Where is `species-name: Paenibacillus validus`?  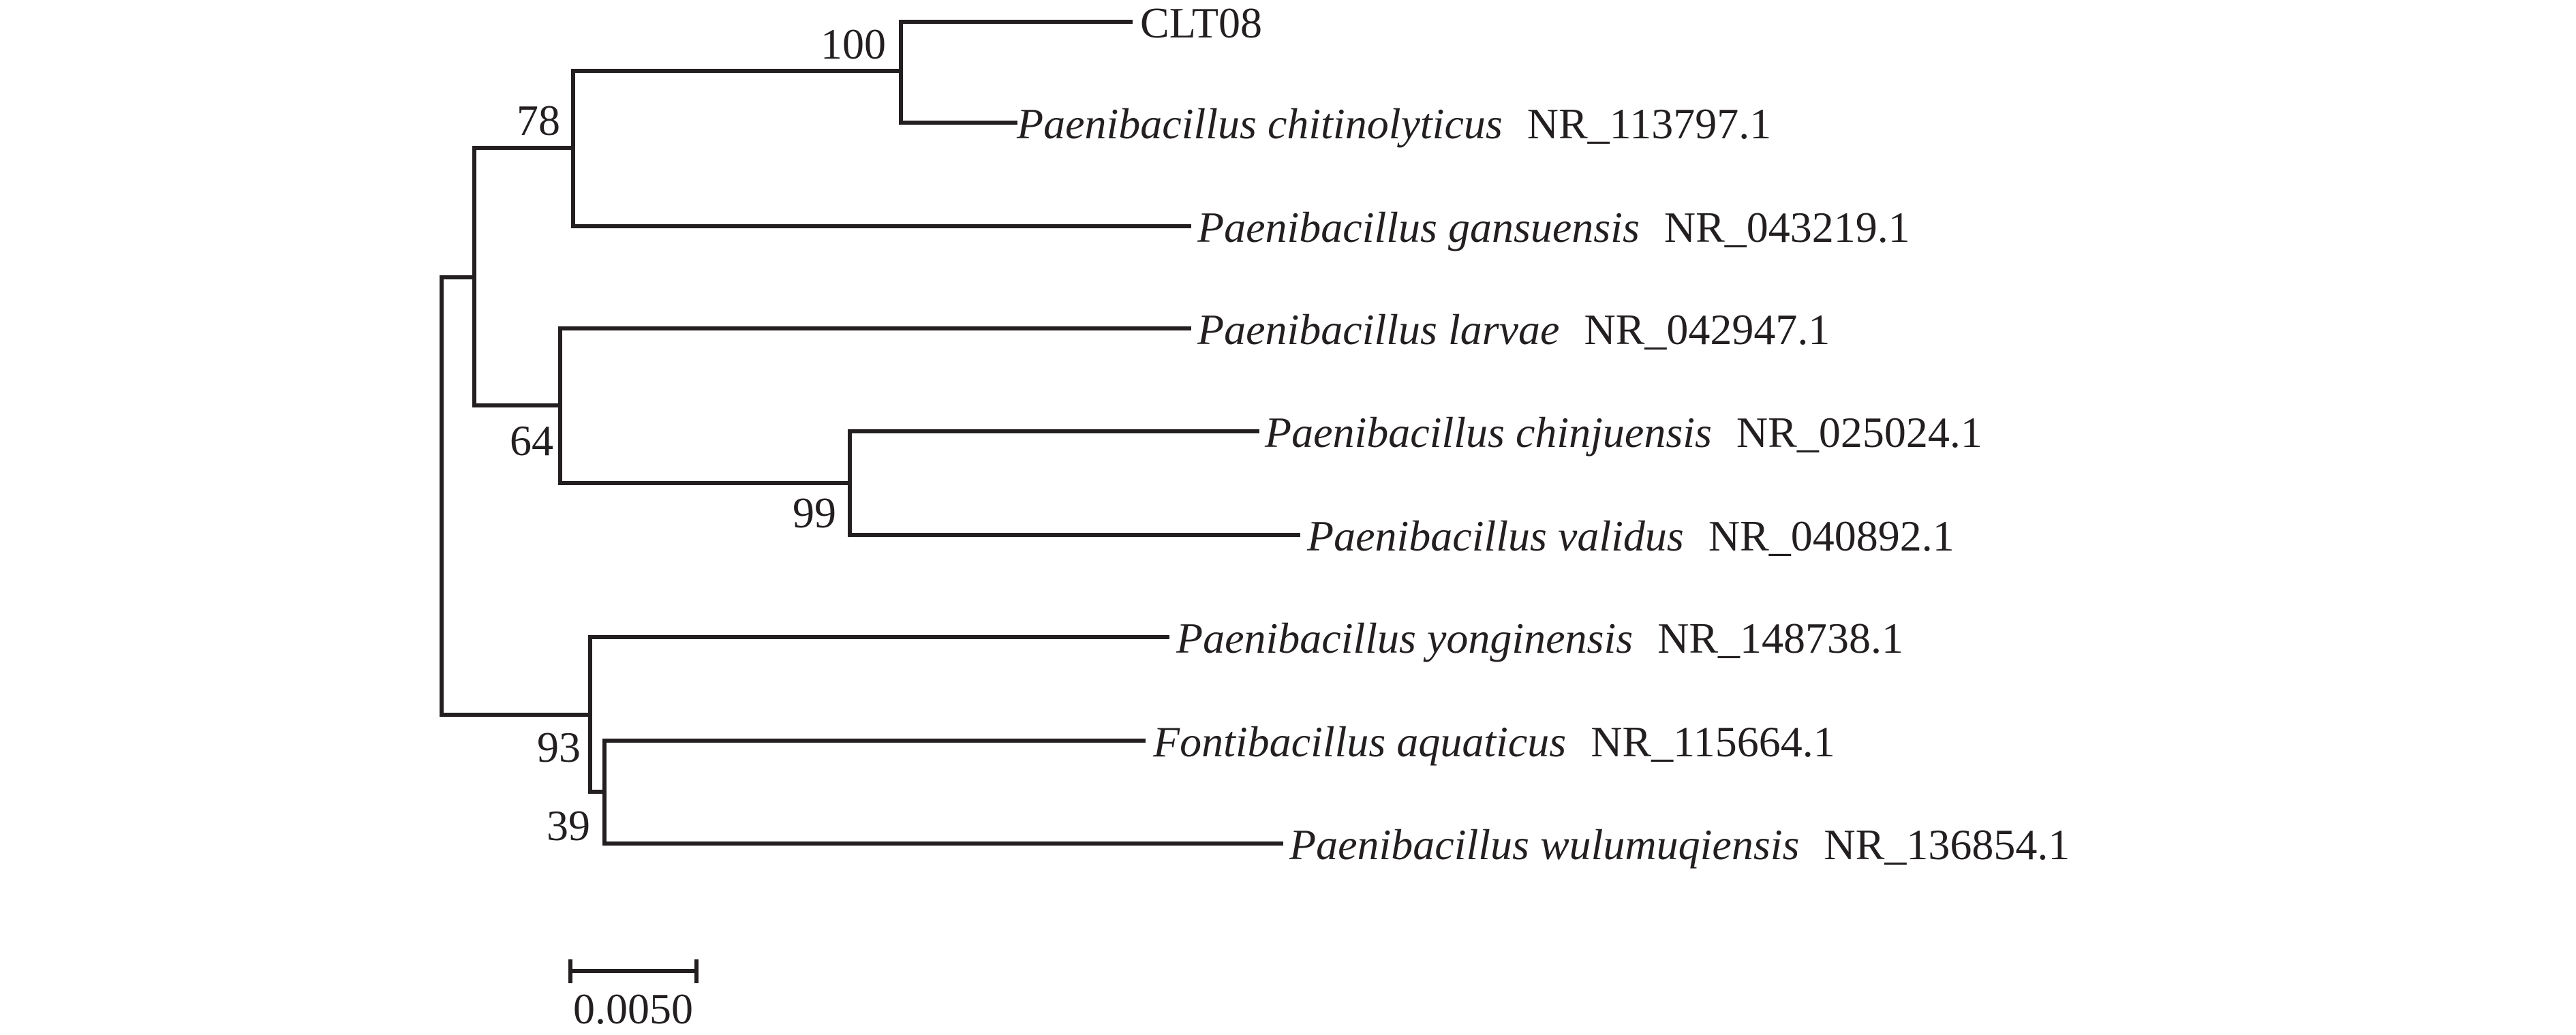 species-name: Paenibacillus validus is located at coordinates (1495, 536).